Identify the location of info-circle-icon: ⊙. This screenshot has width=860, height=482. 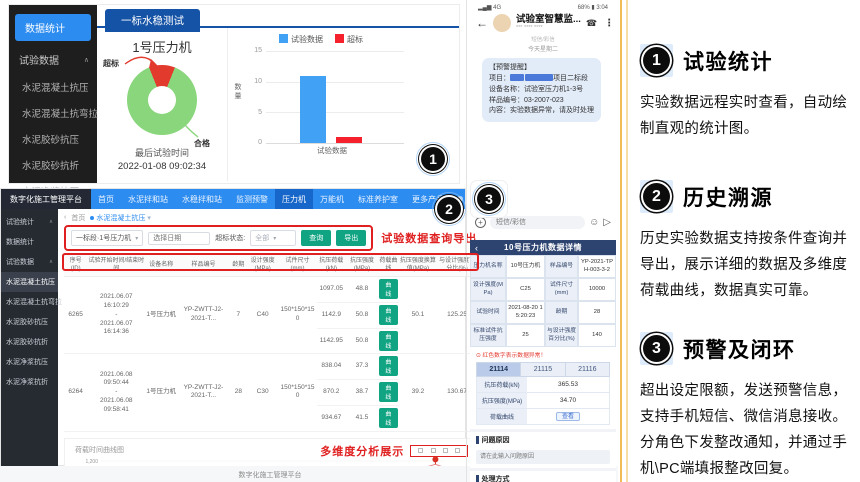
(478, 356).